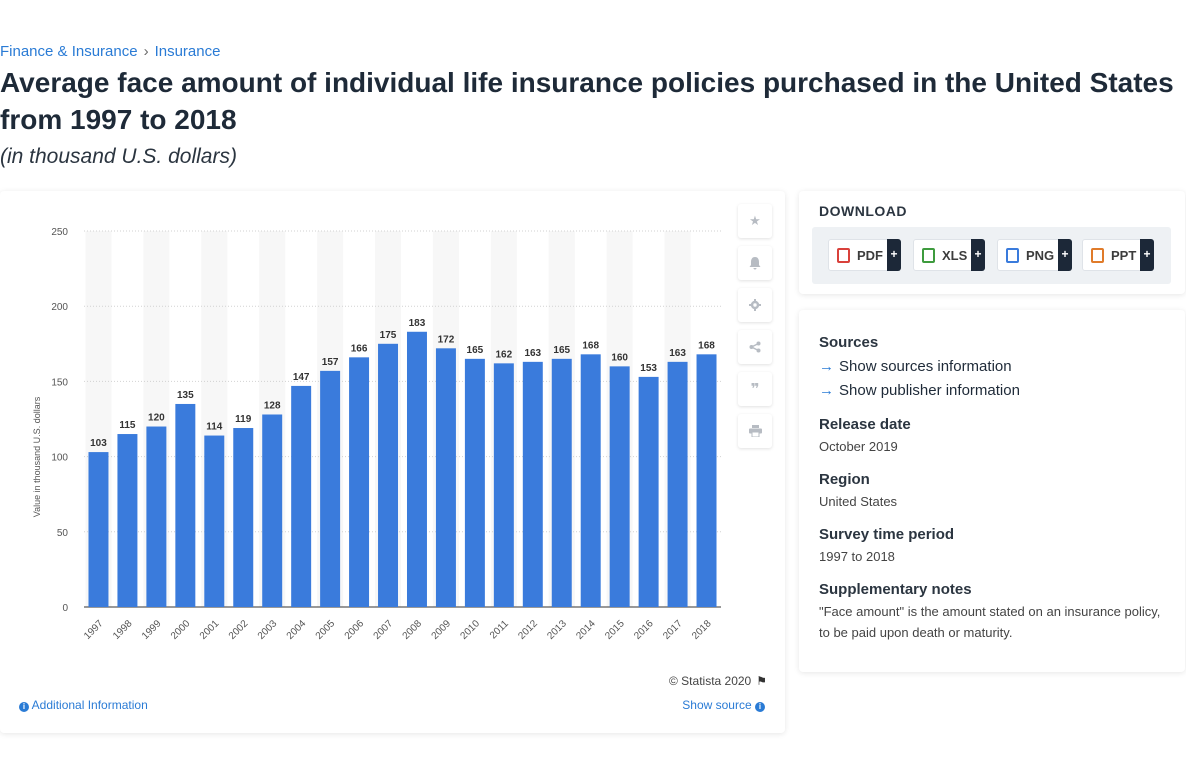 The height and width of the screenshot is (760, 1186). I want to click on download-xls-label: XLS, so click(954, 255).